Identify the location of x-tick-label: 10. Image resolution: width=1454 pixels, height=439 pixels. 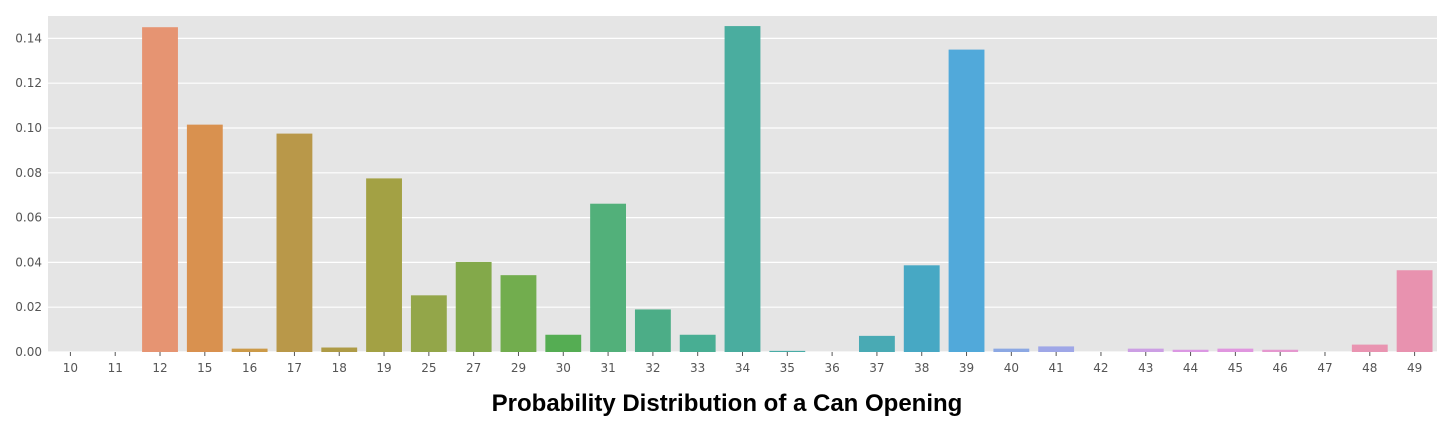
(70, 368).